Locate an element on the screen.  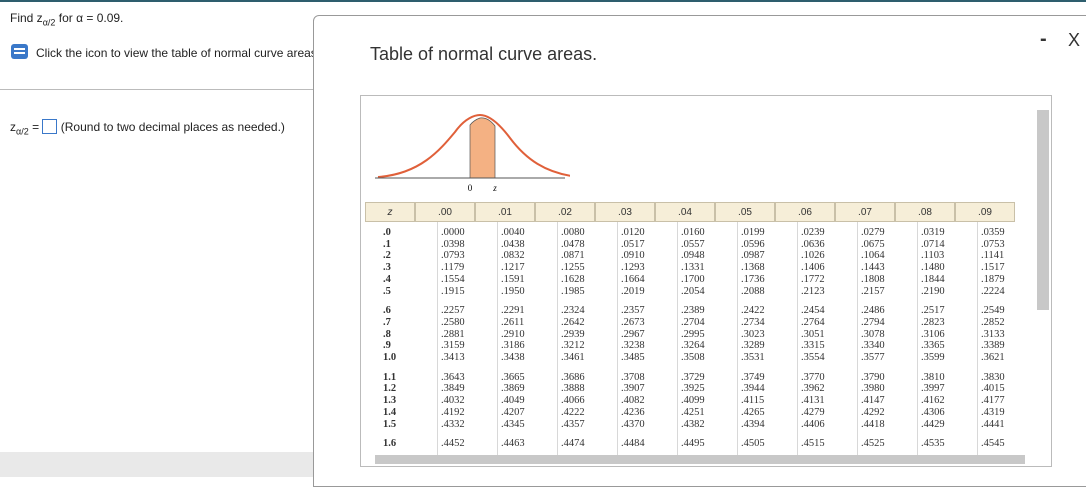
area-cell: .0438 is located at coordinates (513, 244).